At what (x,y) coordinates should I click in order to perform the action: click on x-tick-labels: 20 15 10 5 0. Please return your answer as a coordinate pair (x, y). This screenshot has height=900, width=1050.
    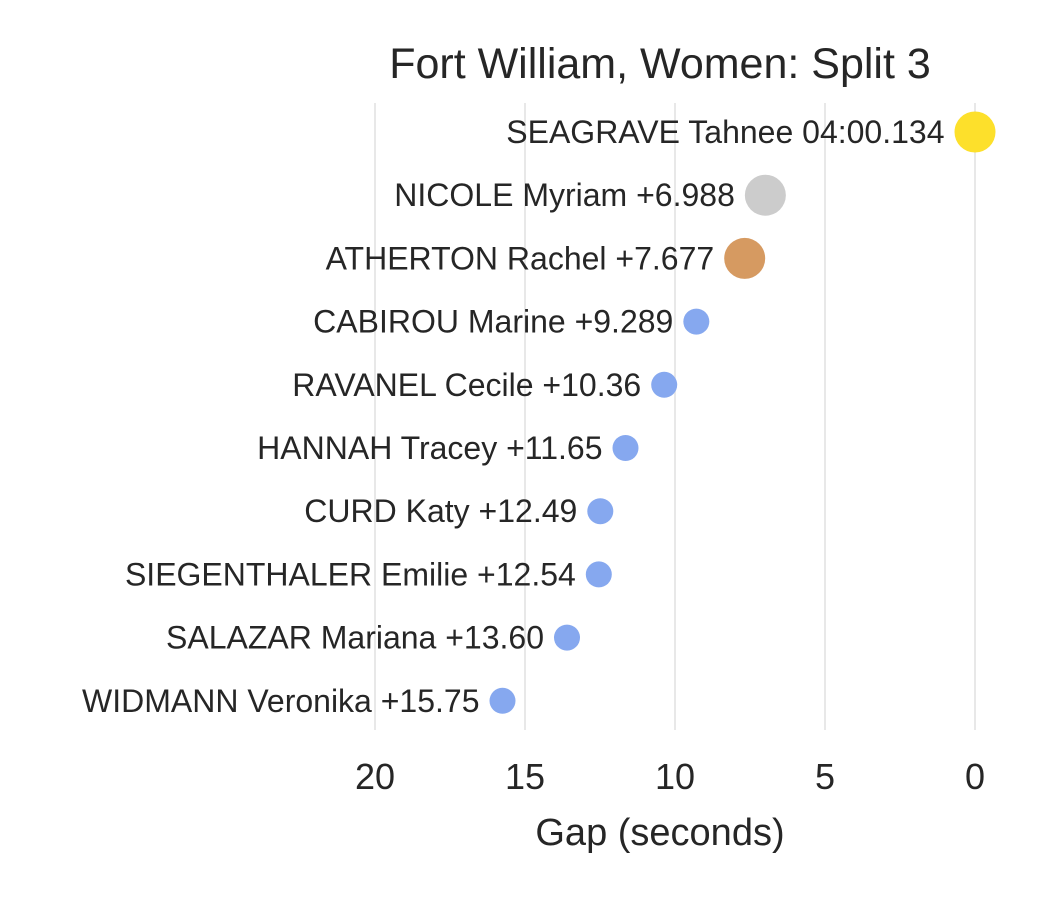
    Looking at the image, I should click on (670, 776).